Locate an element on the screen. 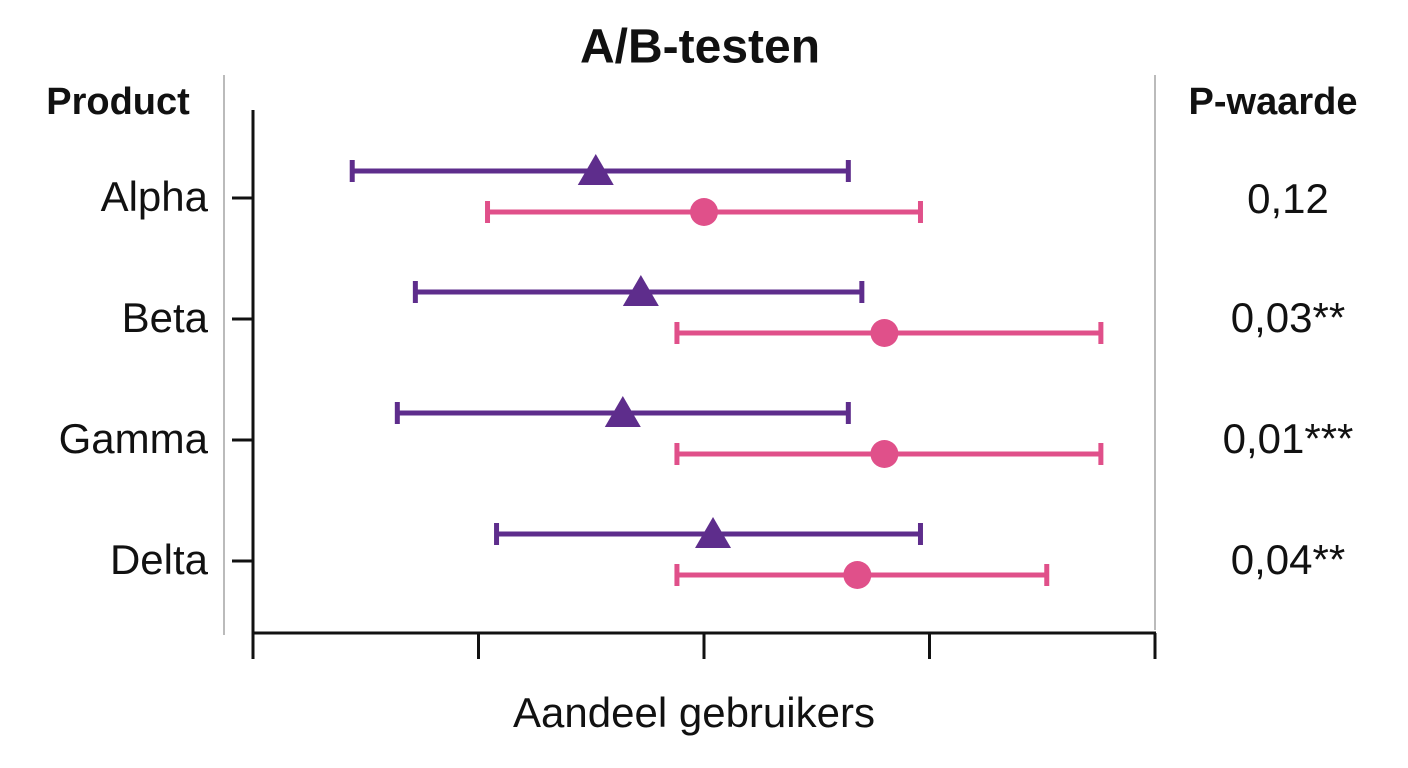 This screenshot has width=1408, height=768. chart-title: A/B-testen is located at coordinates (700, 47).